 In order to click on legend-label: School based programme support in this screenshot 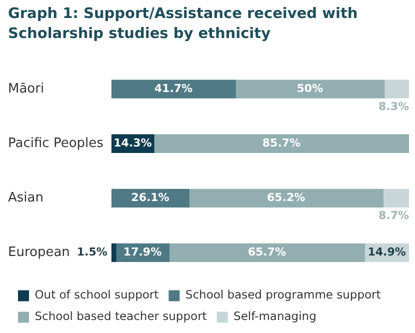, I will do `click(283, 295)`.